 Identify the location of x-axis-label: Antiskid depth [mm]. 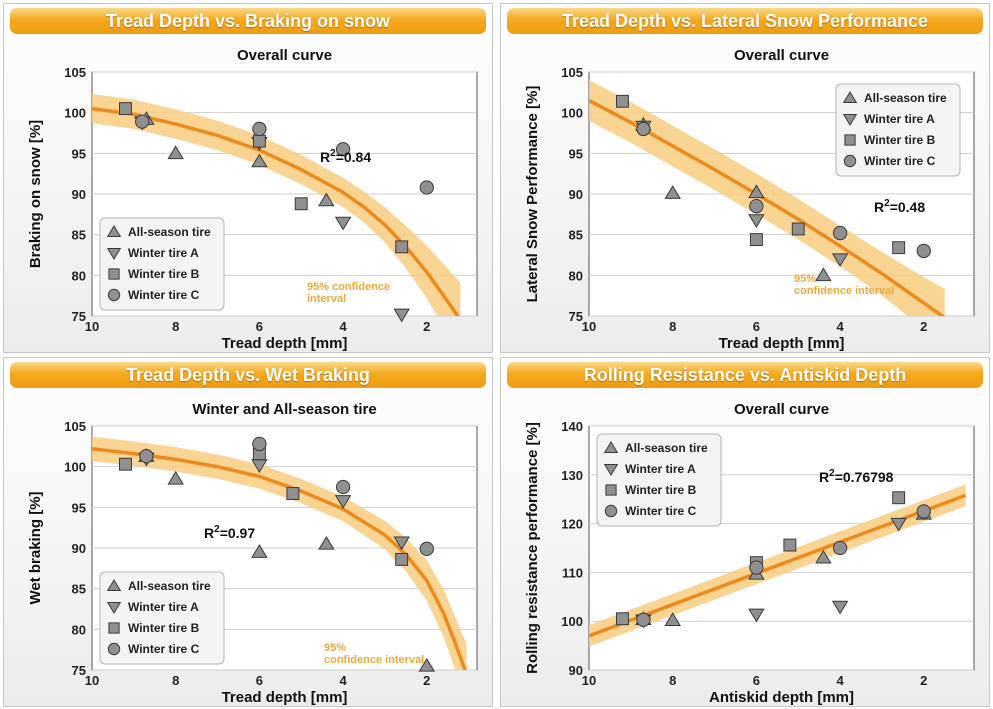
(781, 697).